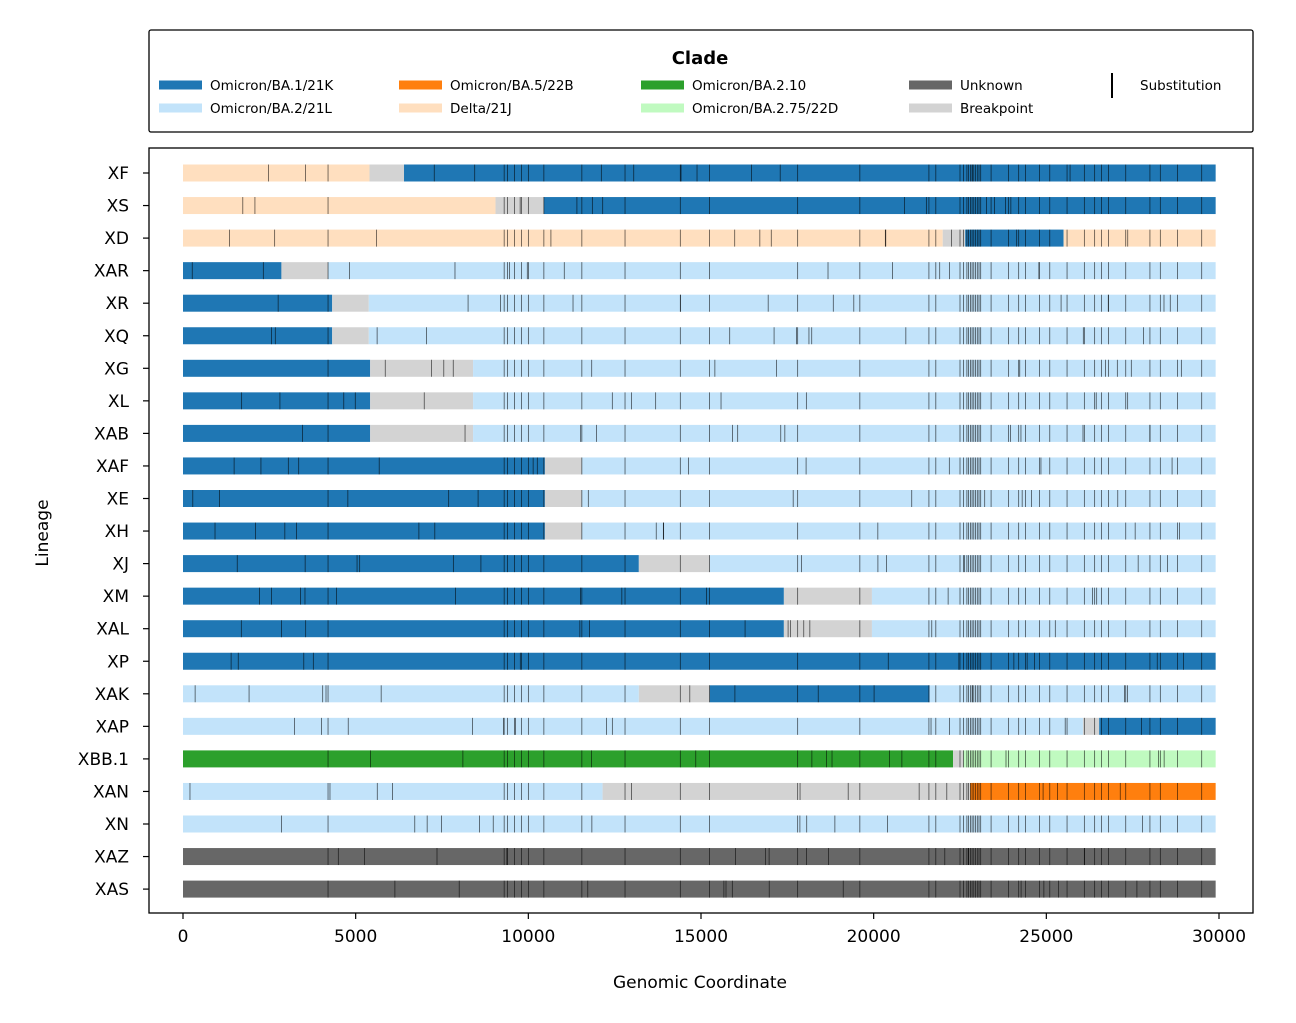 The image size is (1296, 1023). What do you see at coordinates (118, 304) in the screenshot?
I see `y-tick-label: XR` at bounding box center [118, 304].